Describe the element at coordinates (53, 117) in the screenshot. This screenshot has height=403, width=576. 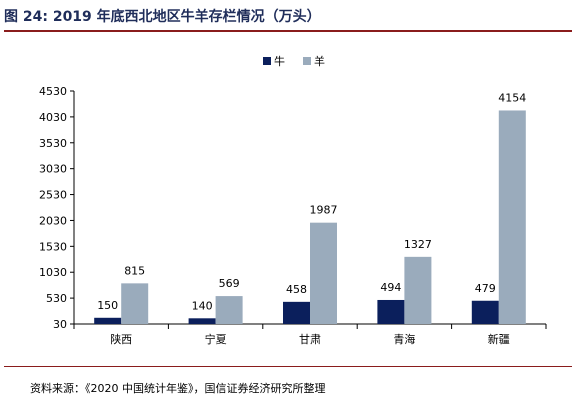
I see `y-tick-label-8: 4030` at that location.